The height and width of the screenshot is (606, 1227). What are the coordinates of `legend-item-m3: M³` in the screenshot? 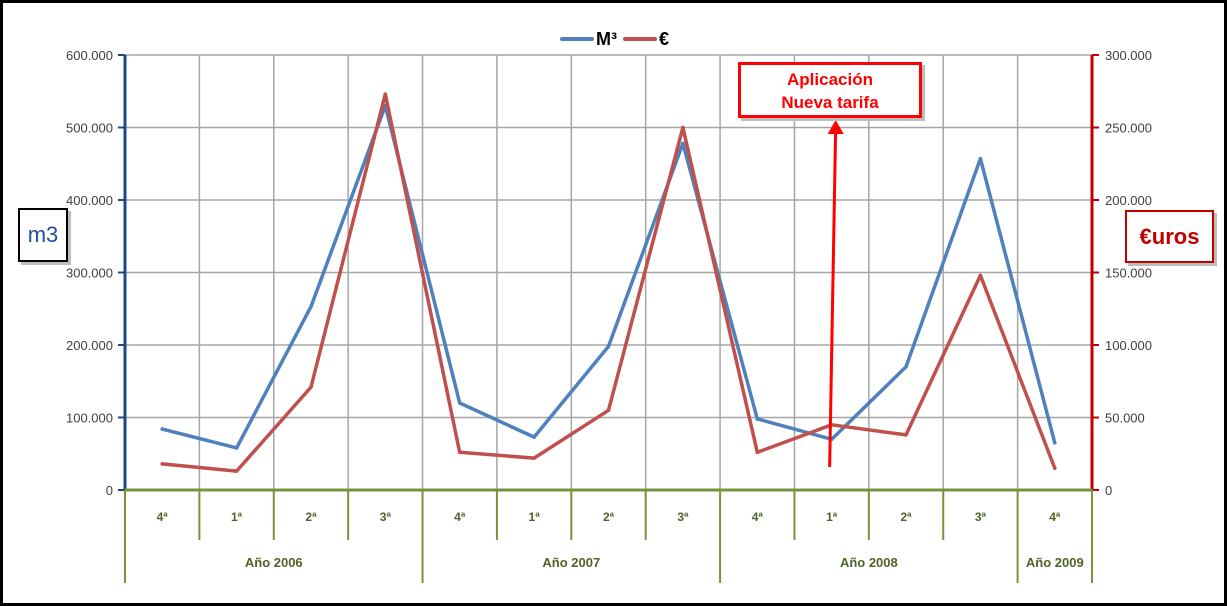 It's located at (588, 39).